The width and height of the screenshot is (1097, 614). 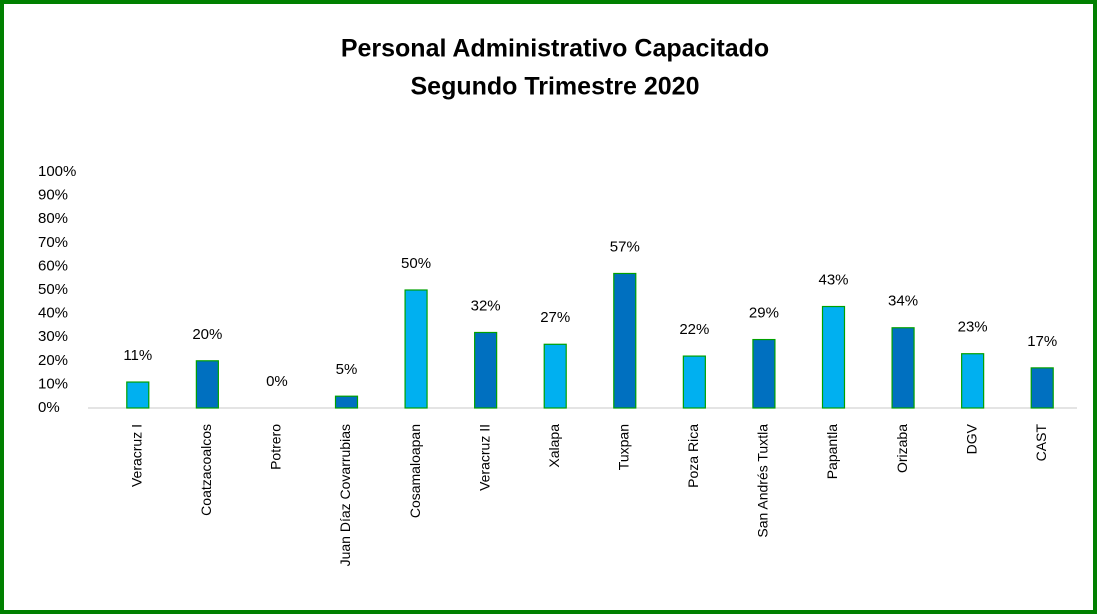 What do you see at coordinates (57, 171) in the screenshot?
I see `y-tick-label: 100%` at bounding box center [57, 171].